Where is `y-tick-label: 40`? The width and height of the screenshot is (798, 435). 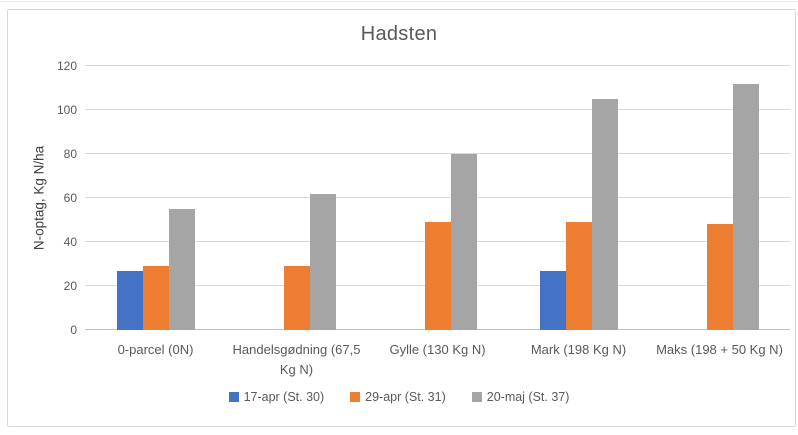
y-tick-label: 40 is located at coordinates (70, 242).